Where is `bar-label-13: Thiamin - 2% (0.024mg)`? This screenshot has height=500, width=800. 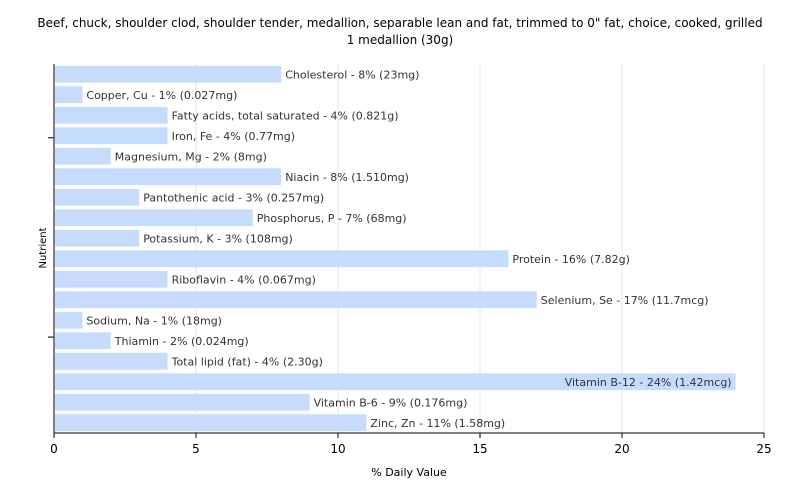 bar-label-13: Thiamin - 2% (0.024mg) is located at coordinates (181, 341).